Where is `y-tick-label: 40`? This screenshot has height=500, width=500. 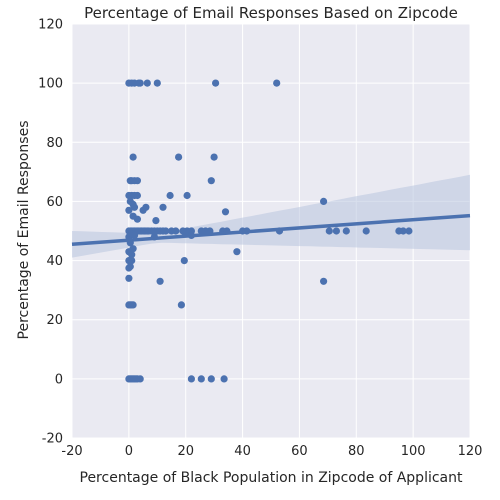
y-tick-label: 40 is located at coordinates (54, 261).